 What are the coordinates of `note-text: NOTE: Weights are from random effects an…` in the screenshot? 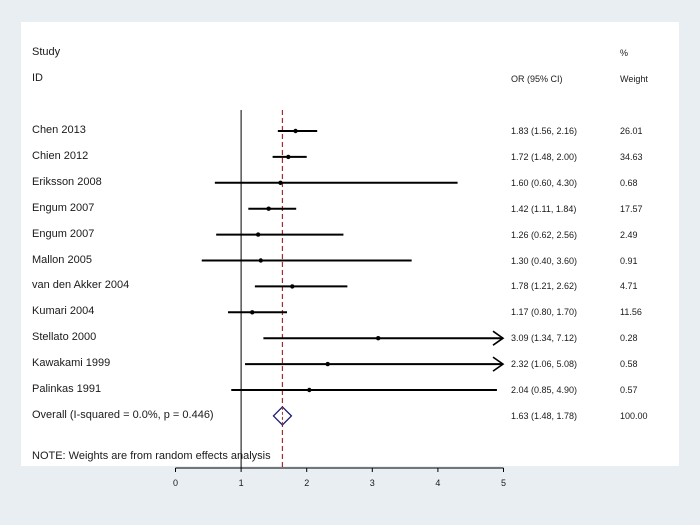 It's located at (151, 456).